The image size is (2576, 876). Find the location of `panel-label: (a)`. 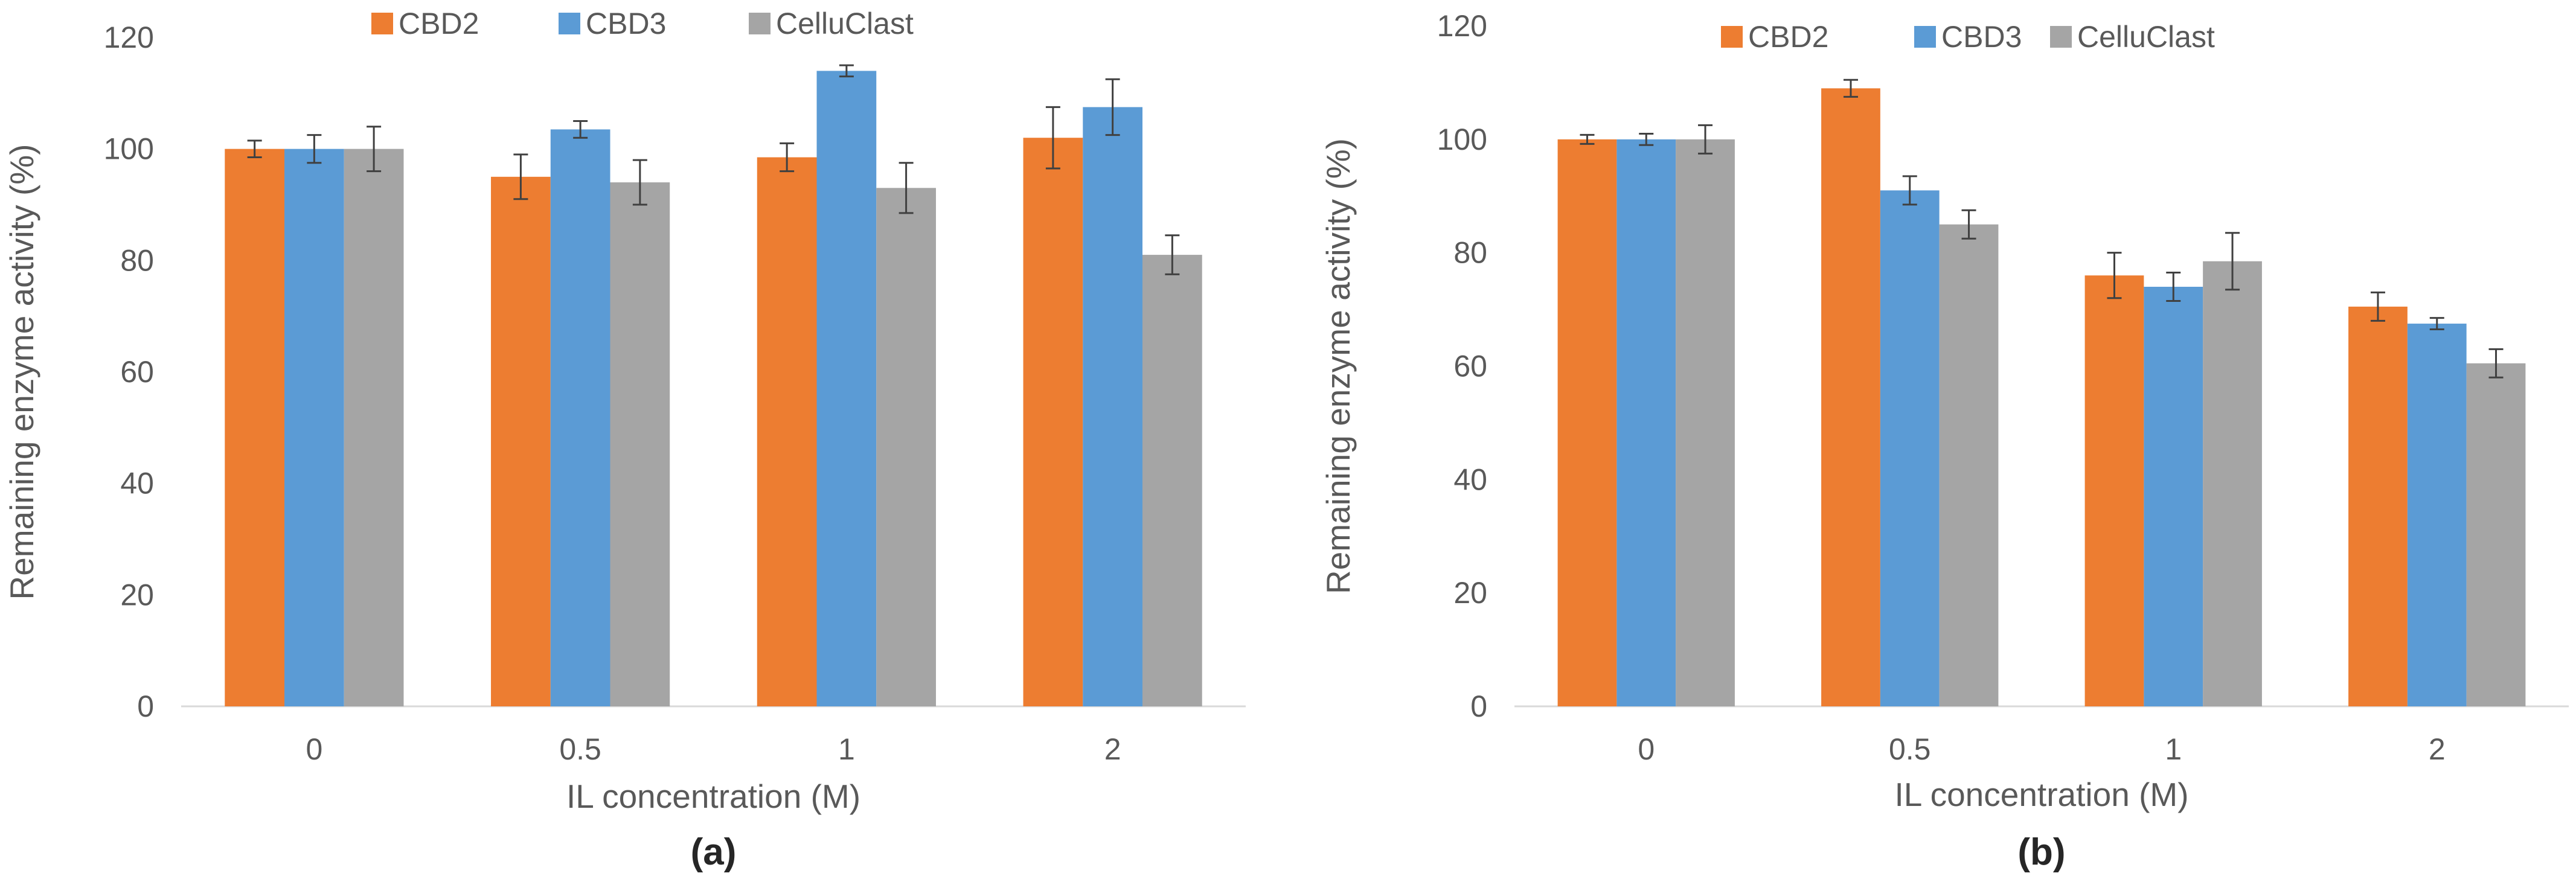

panel-label: (a) is located at coordinates (714, 852).